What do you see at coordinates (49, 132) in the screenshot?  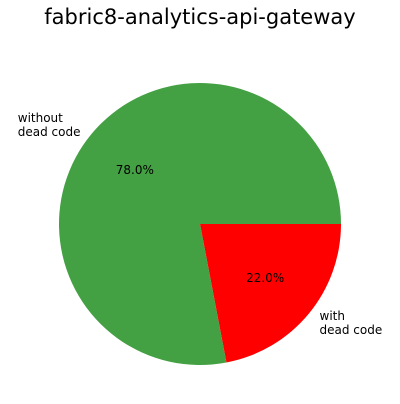 I see `slice-label-line-1-1: dead code` at bounding box center [49, 132].